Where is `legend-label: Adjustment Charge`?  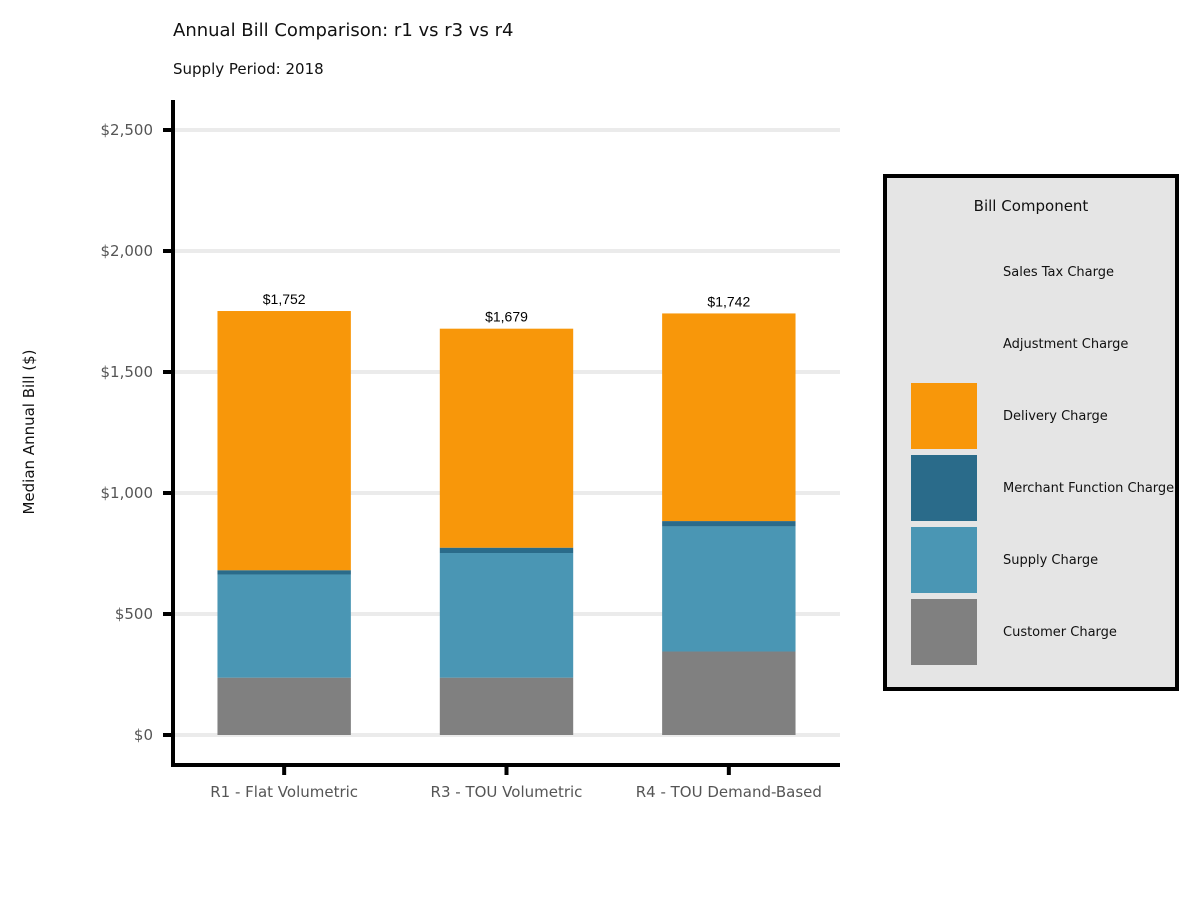 legend-label: Adjustment Charge is located at coordinates (1065, 344).